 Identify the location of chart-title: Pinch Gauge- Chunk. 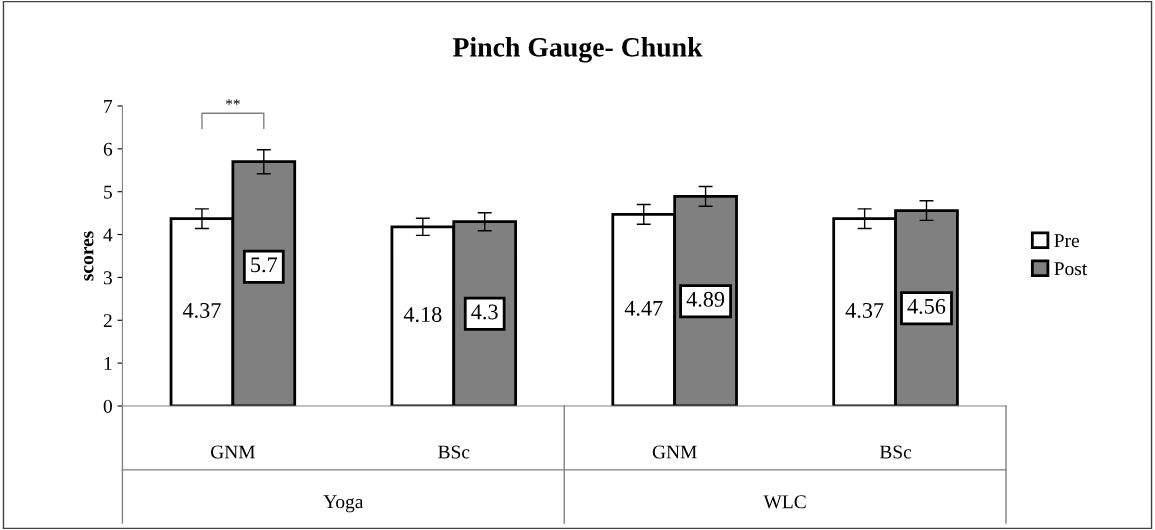
(577, 50).